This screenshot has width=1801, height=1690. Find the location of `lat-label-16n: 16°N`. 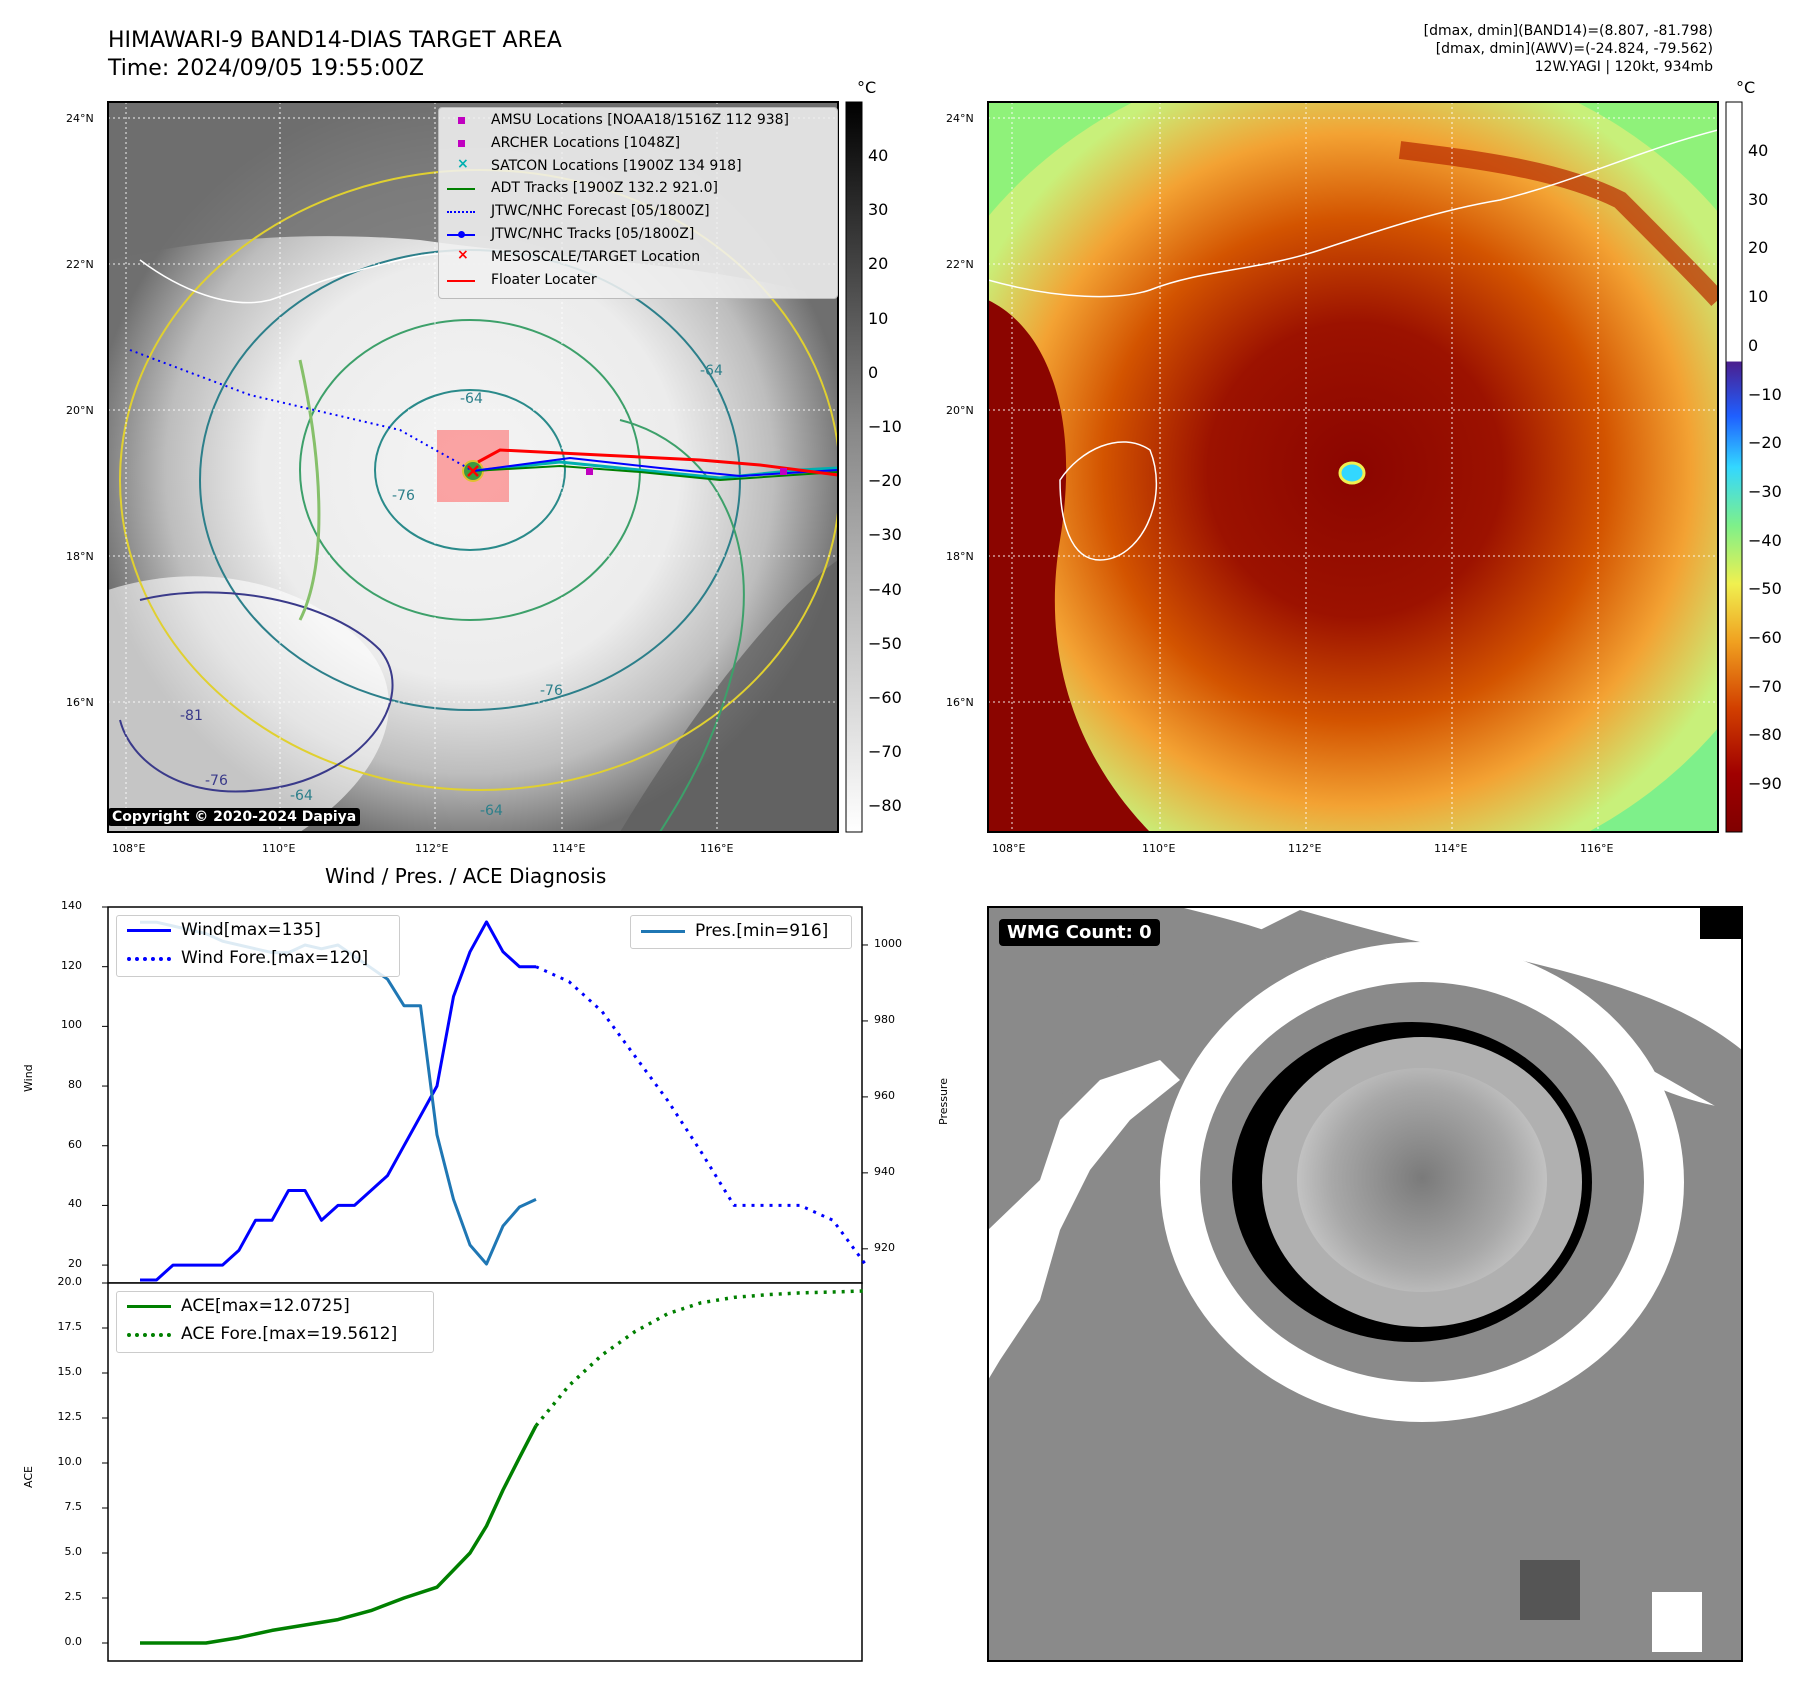

lat-label-16n: 16°N is located at coordinates (80, 702).